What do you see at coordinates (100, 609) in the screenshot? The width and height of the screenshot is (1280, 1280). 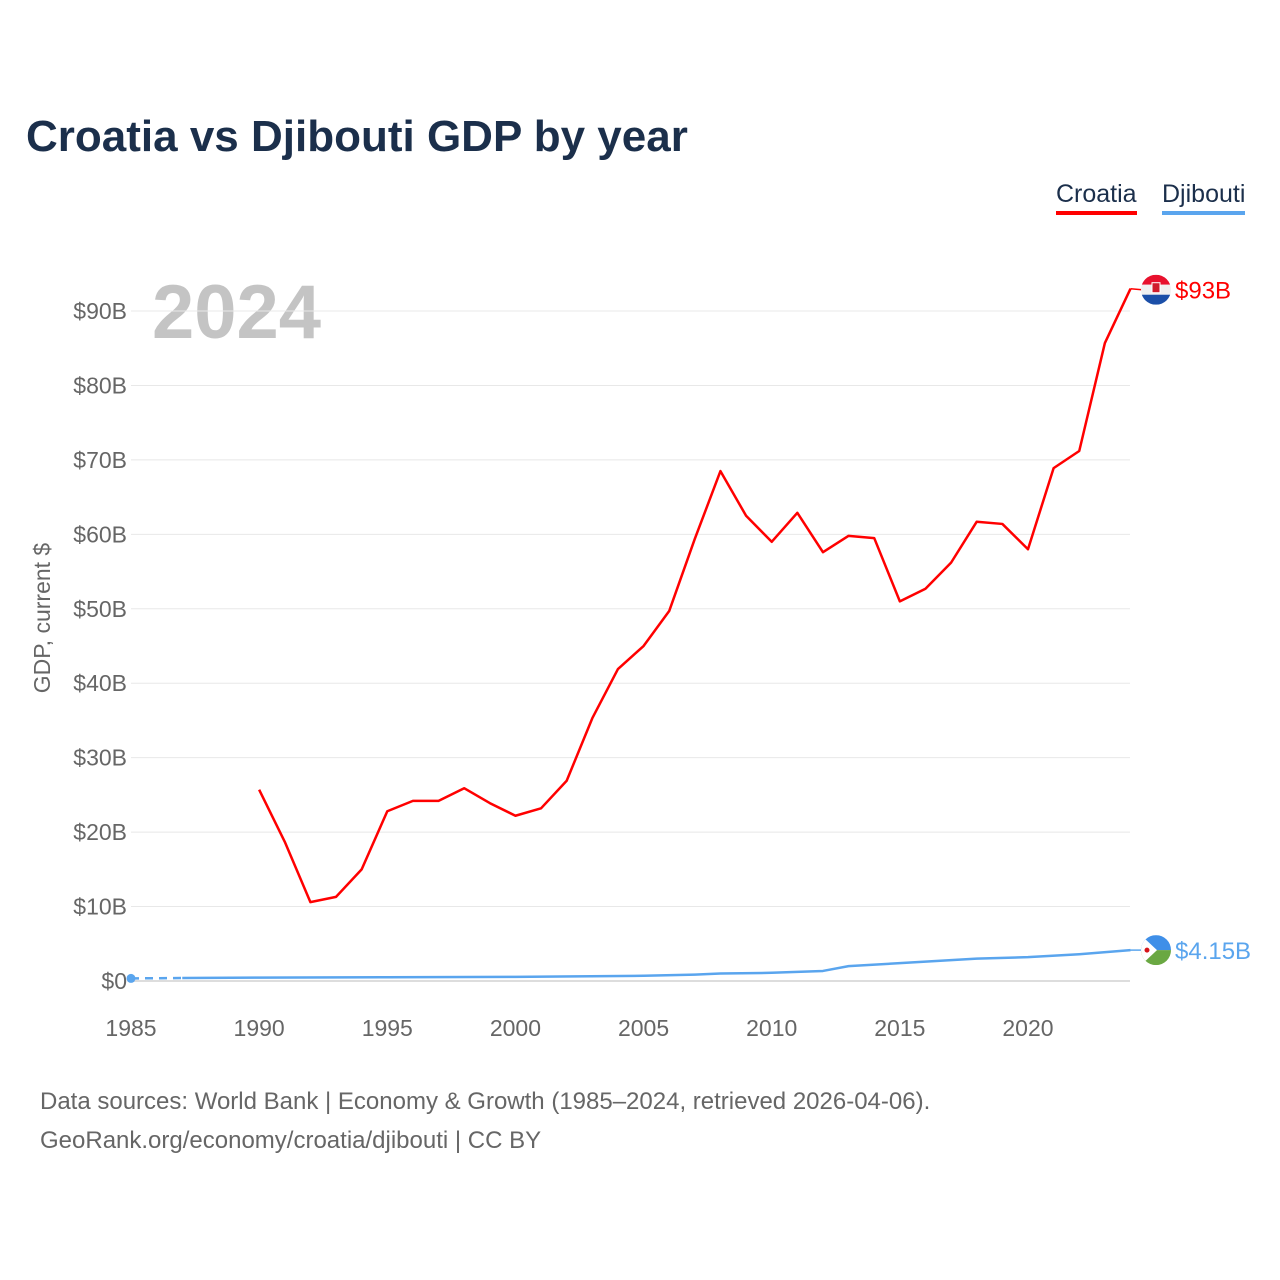 I see `y-tick-label: $50B` at bounding box center [100, 609].